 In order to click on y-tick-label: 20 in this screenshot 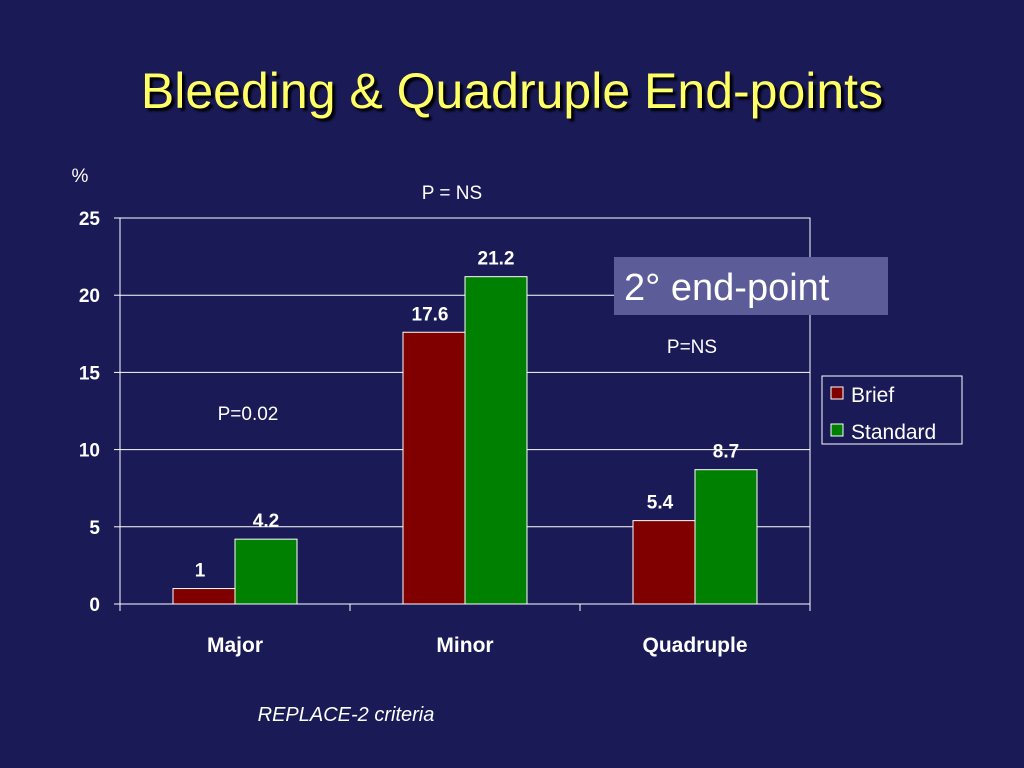, I will do `click(89, 296)`.